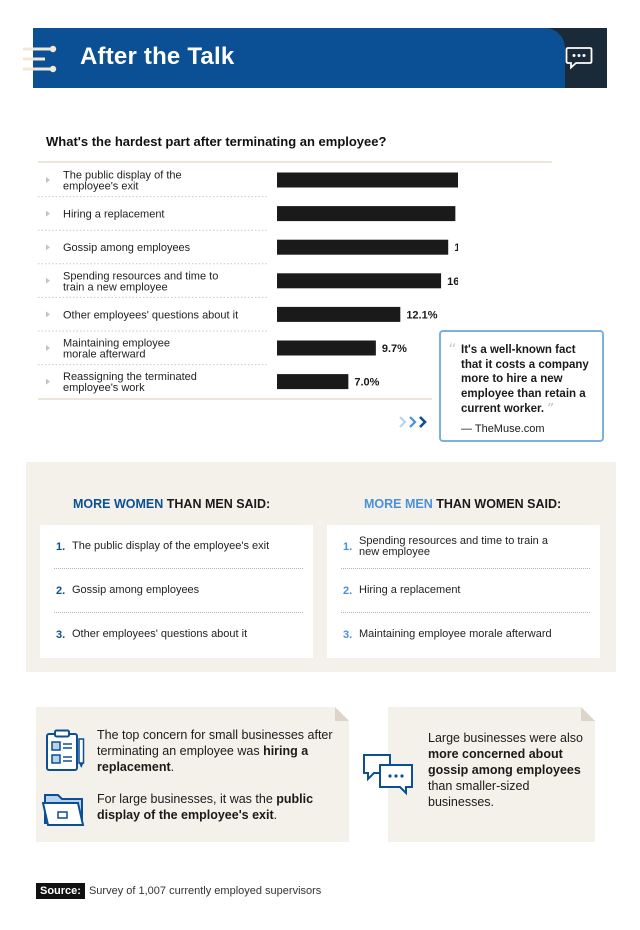 Image resolution: width=640 pixels, height=930 pixels. Describe the element at coordinates (579, 58) in the screenshot. I see `chat-bubble-icon` at that location.